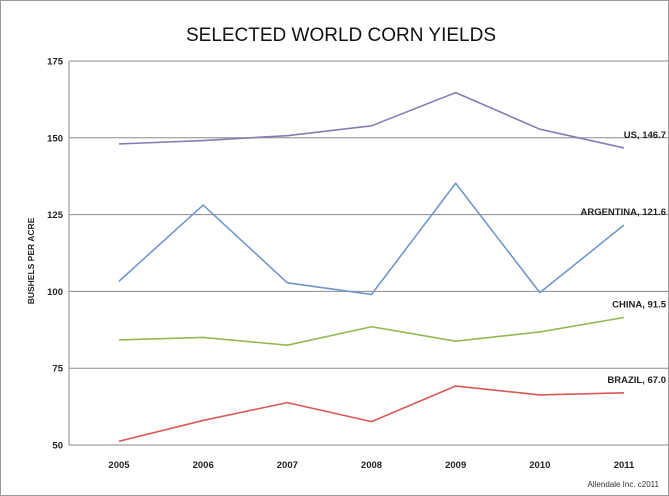  I want to click on y-tick-label-50: 50, so click(57, 446).